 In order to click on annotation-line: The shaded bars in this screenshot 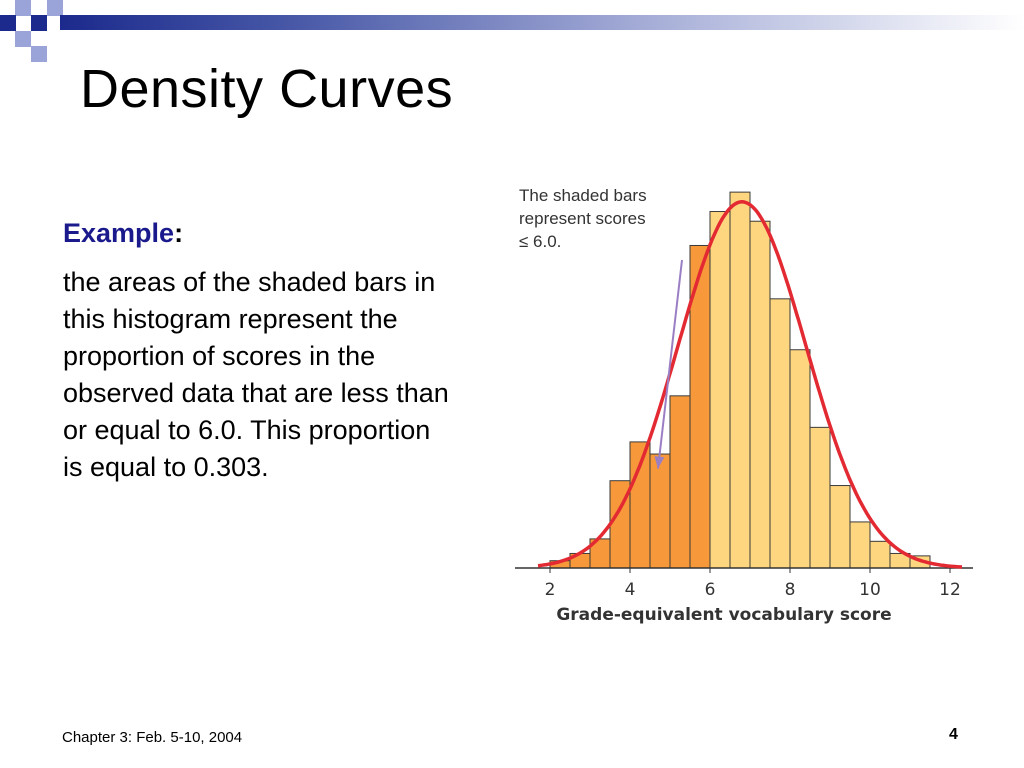, I will do `click(583, 195)`.